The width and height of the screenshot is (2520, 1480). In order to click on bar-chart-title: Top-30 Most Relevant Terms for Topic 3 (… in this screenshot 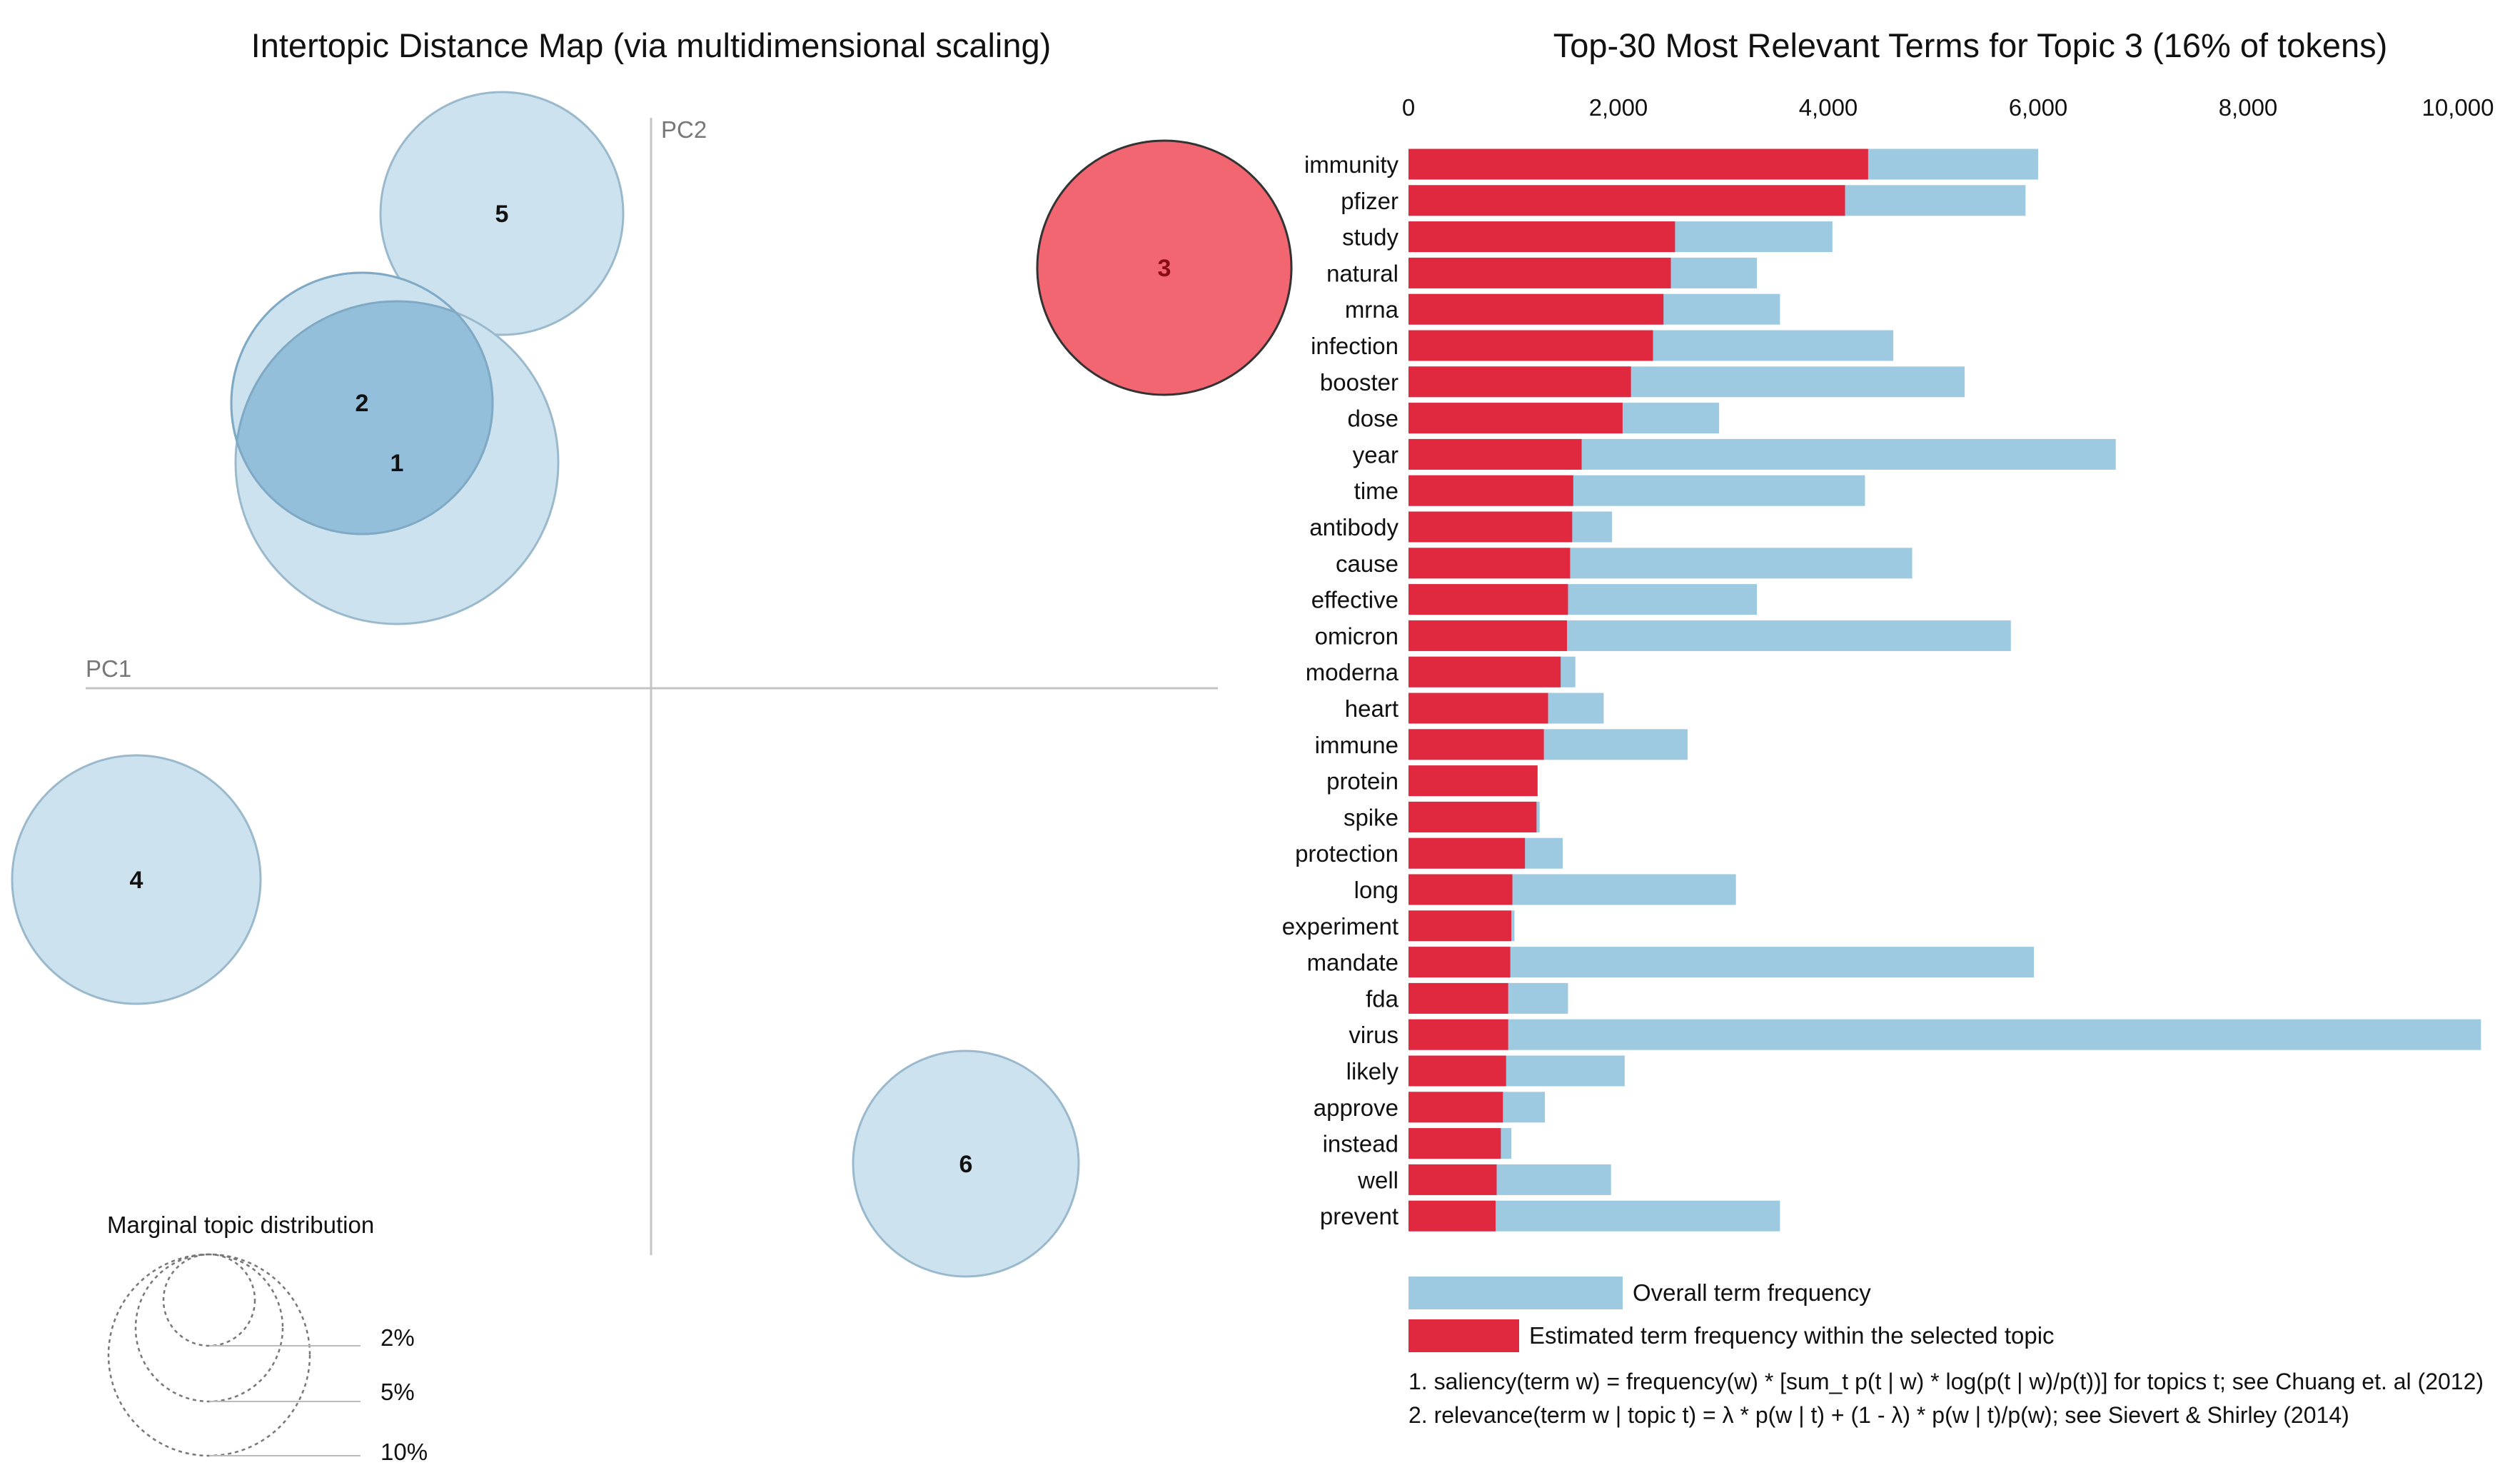, I will do `click(1970, 45)`.